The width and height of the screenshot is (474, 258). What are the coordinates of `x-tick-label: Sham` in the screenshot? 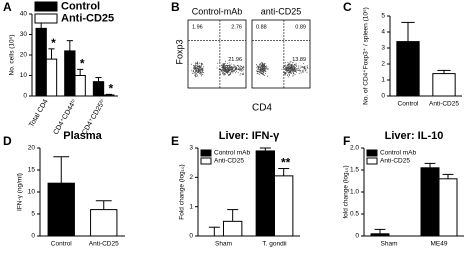 It's located at (223, 244).